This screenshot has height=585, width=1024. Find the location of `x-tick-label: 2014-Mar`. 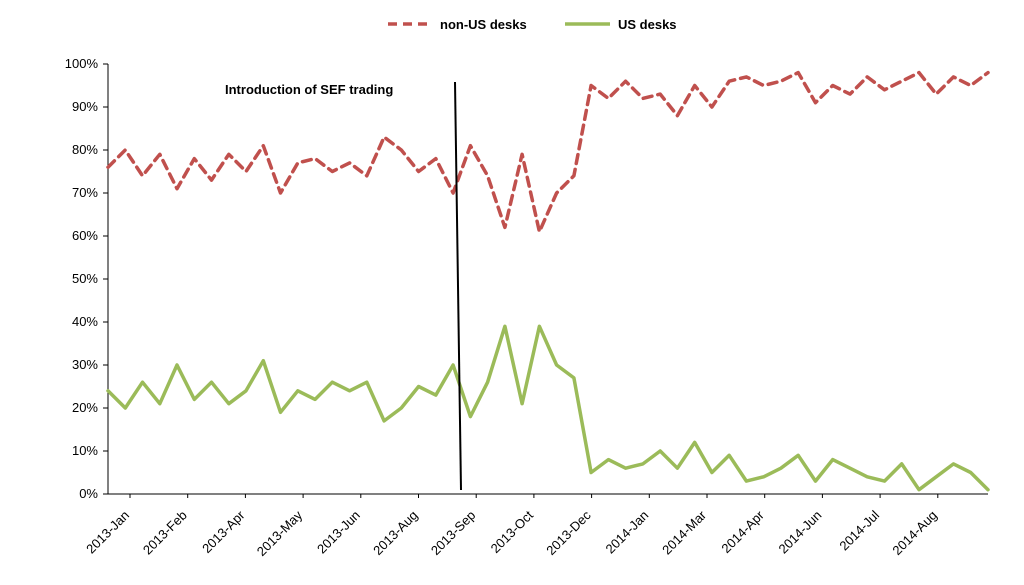

x-tick-label: 2014-Mar is located at coordinates (684, 532).